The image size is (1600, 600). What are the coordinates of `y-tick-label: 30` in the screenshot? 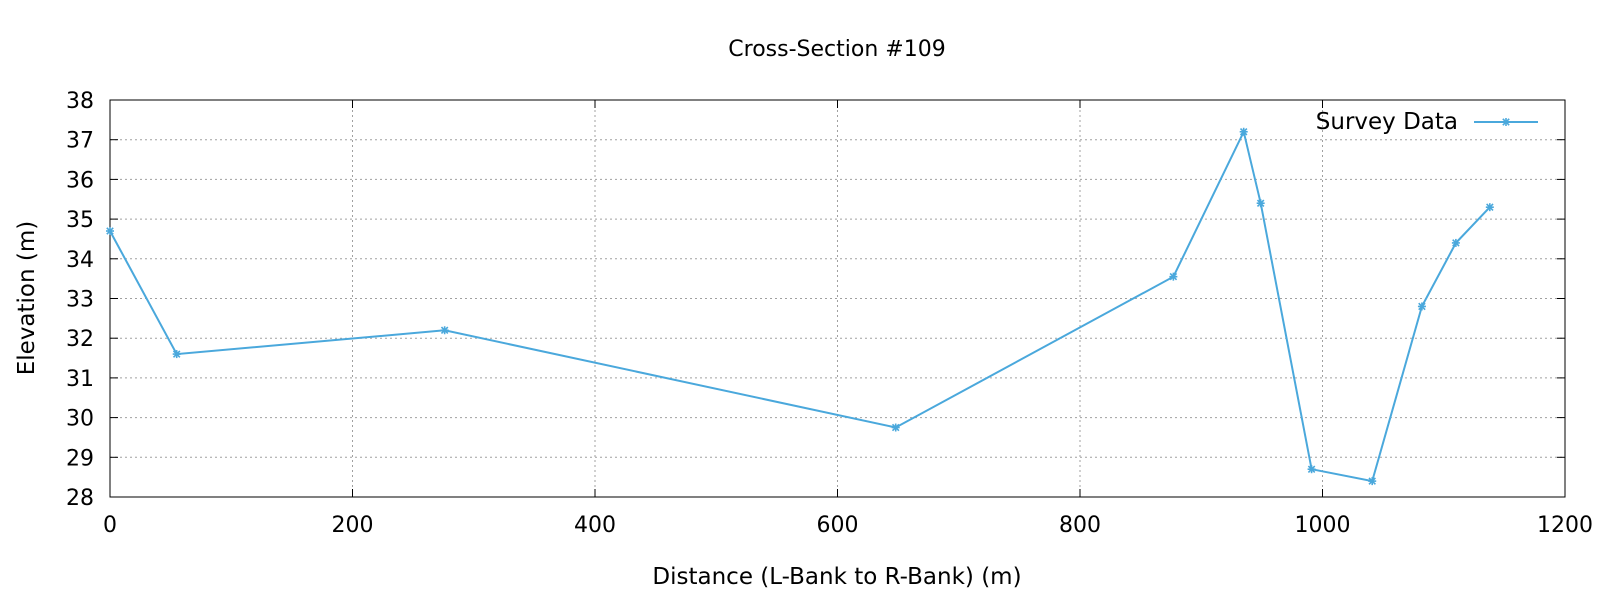 It's located at (80, 419).